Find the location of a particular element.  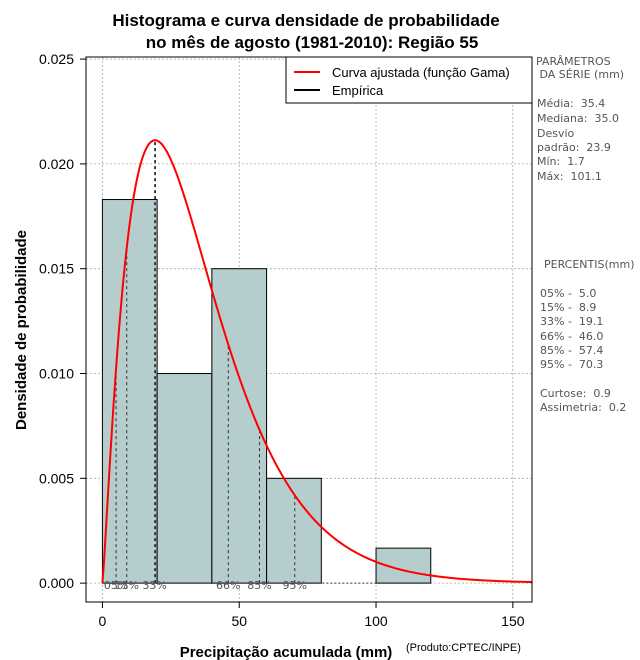

y-tick-label-0: 0.000 is located at coordinates (56, 583).